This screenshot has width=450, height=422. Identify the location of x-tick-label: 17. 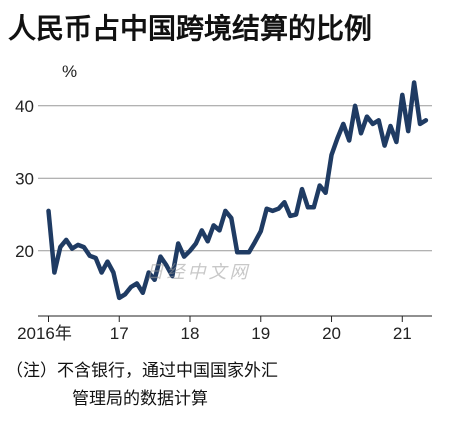
(119, 333).